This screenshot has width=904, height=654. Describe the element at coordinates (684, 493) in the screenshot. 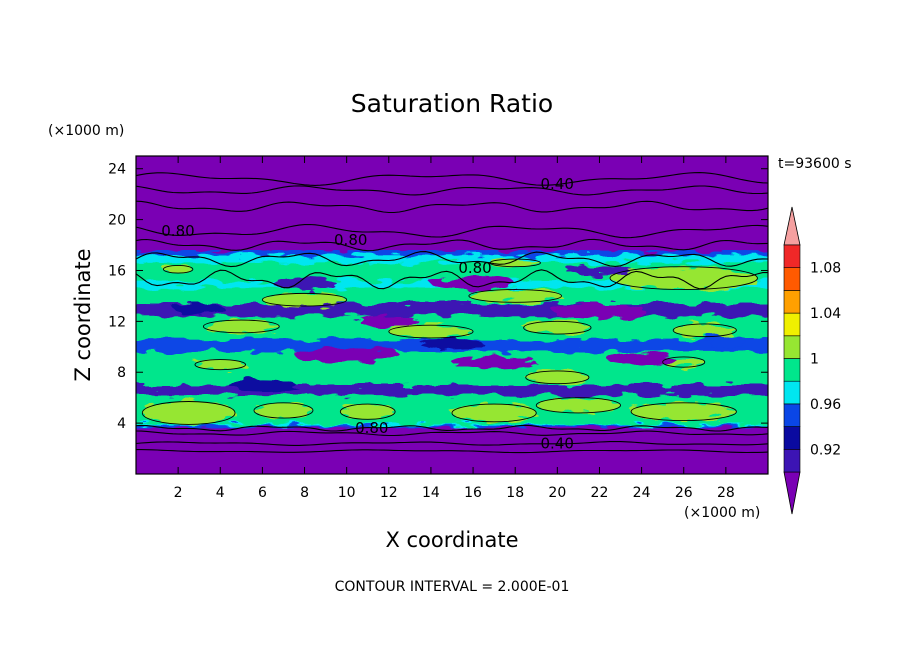

I see `x-tick-label-12: 26` at that location.